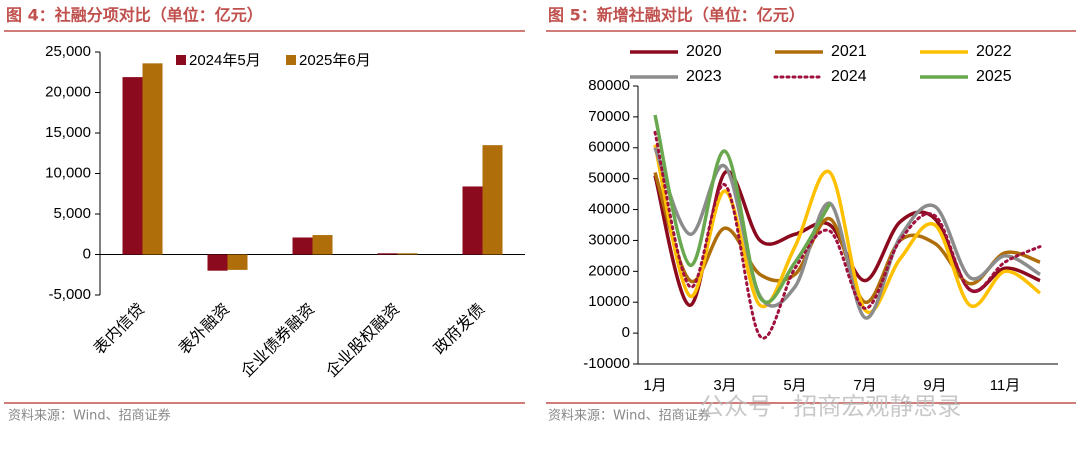 The height and width of the screenshot is (455, 1080). Describe the element at coordinates (68, 91) in the screenshot. I see `y-tick-label: 20,000` at that location.